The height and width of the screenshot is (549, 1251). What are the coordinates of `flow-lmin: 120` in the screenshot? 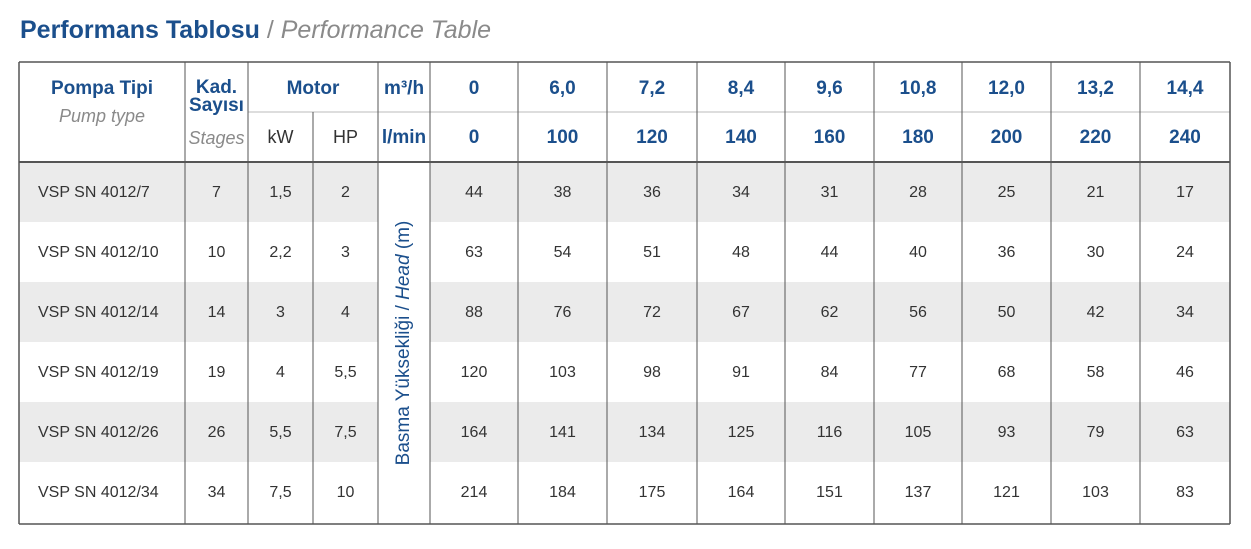 It's located at (652, 137).